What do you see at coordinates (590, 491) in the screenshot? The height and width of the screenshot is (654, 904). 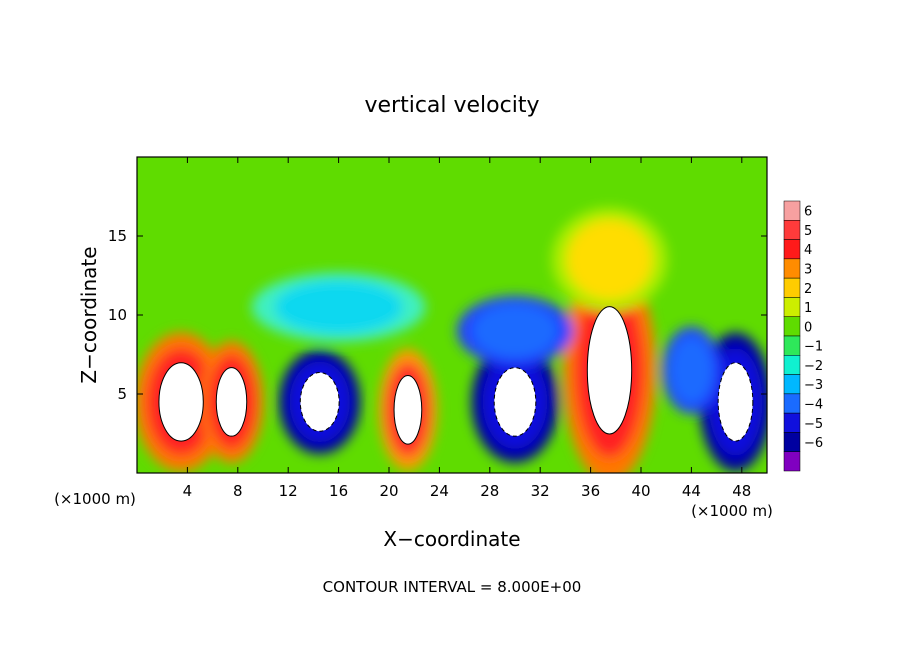 I see `x-tick-label: 36` at bounding box center [590, 491].